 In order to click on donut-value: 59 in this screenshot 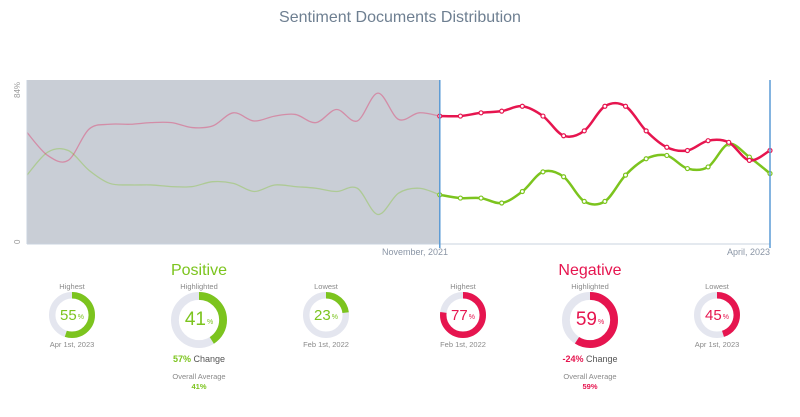, I will do `click(586, 319)`.